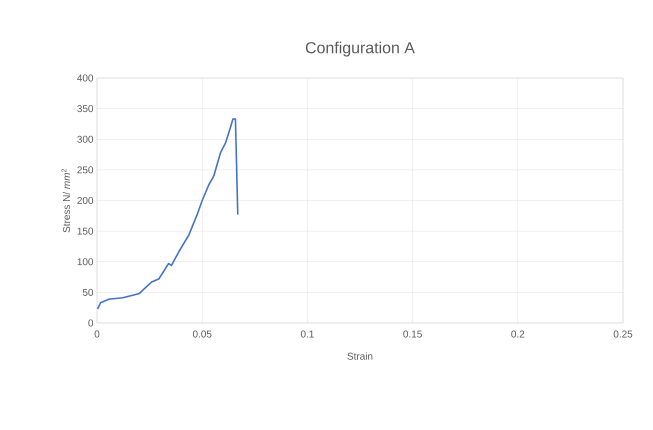  What do you see at coordinates (412, 334) in the screenshot?
I see `x-tick-label: 0.15` at bounding box center [412, 334].